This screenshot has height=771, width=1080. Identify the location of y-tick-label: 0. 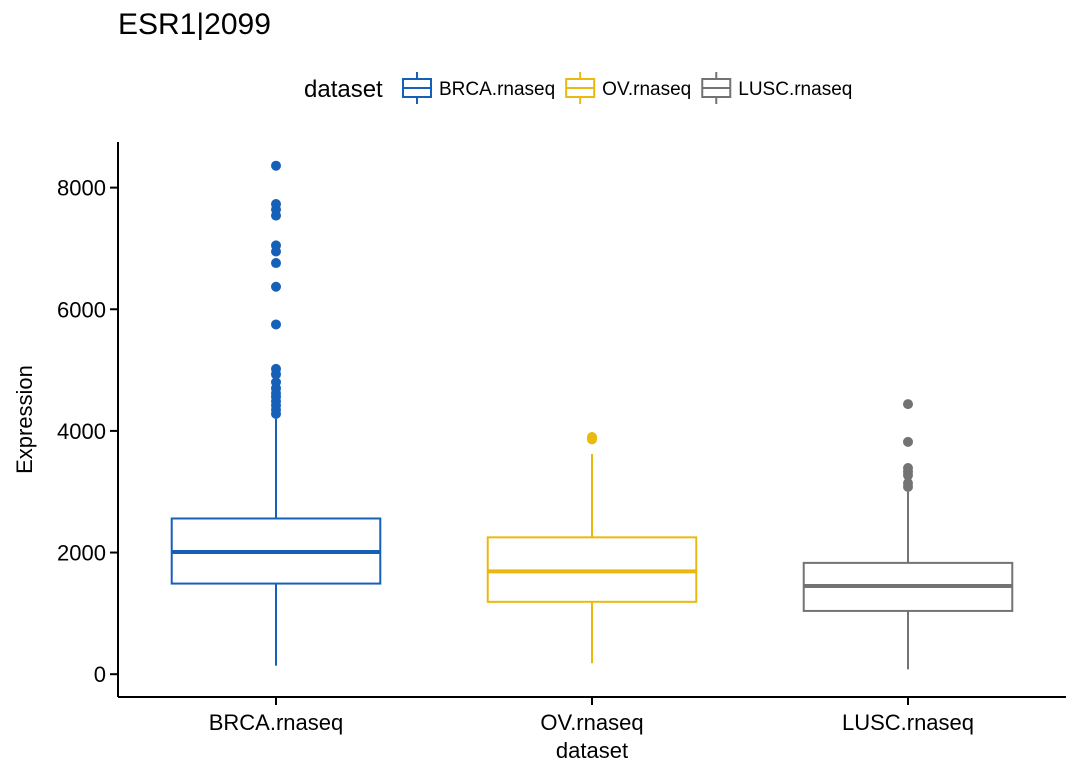
(100, 674).